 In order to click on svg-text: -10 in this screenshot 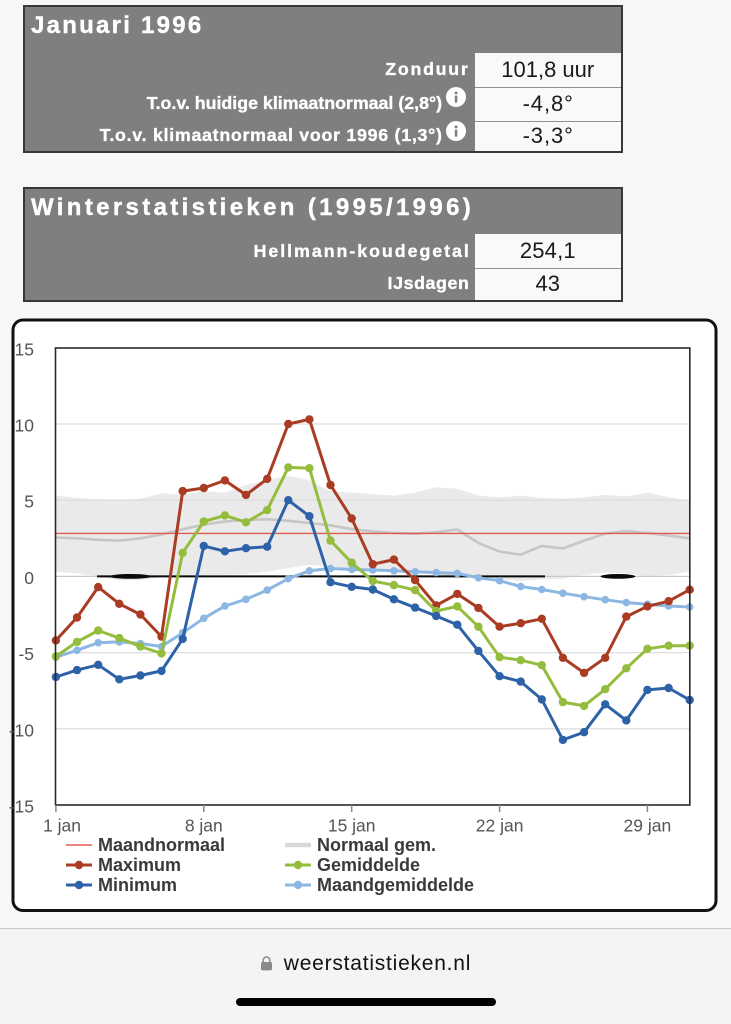, I will do `click(22, 730)`.